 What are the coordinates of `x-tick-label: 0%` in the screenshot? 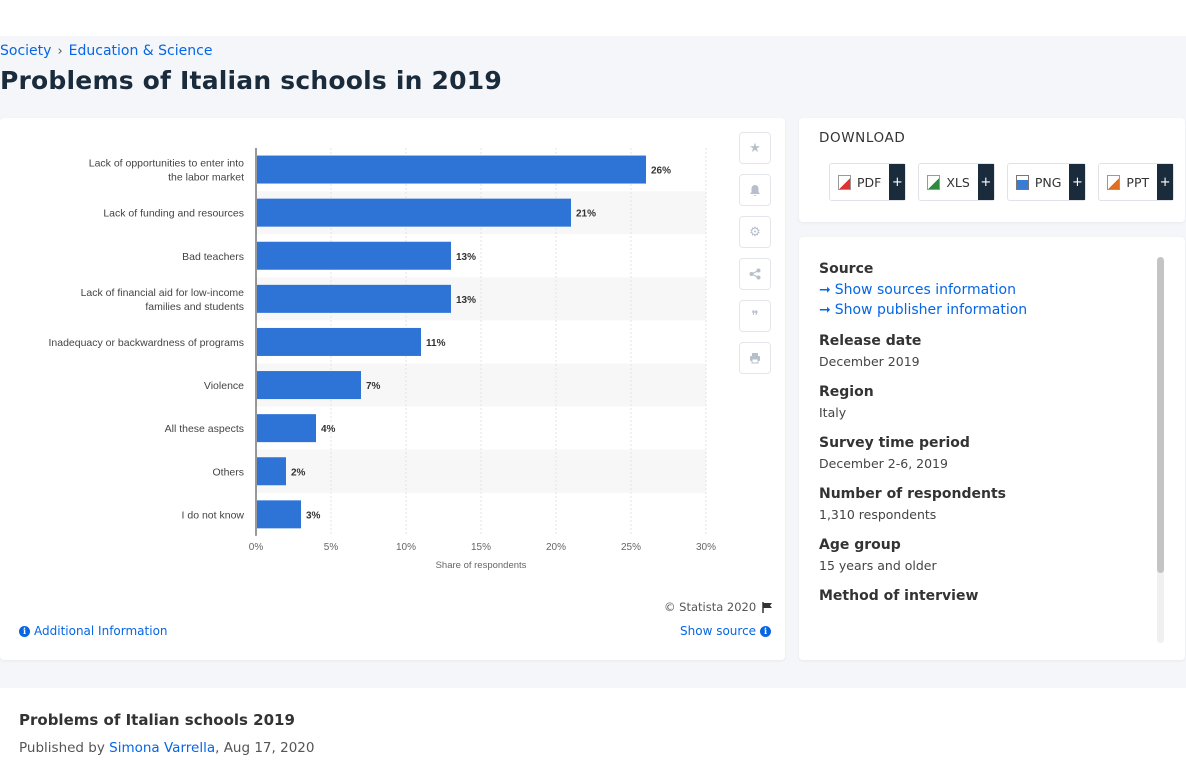 It's located at (256, 547).